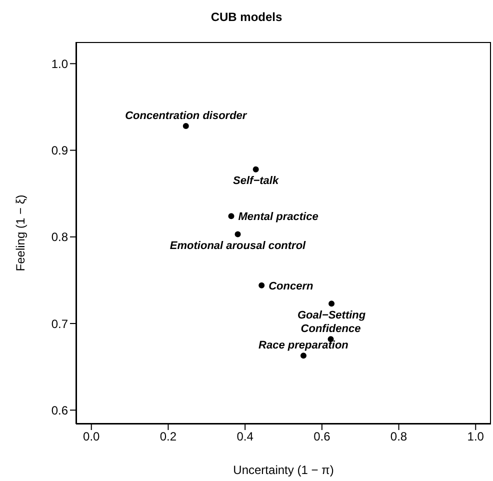  Describe the element at coordinates (291, 286) in the screenshot. I see `annotation: Concern` at that location.